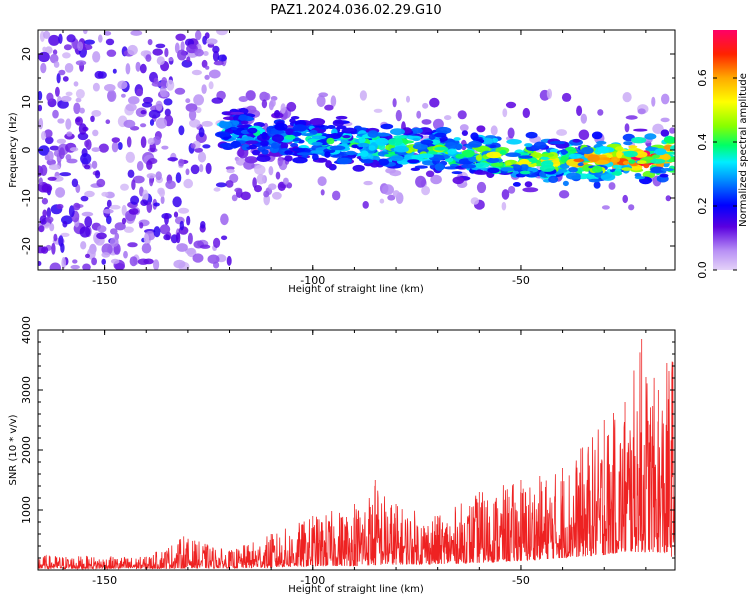  I want to click on x-tick-label: -150, so click(104, 280).